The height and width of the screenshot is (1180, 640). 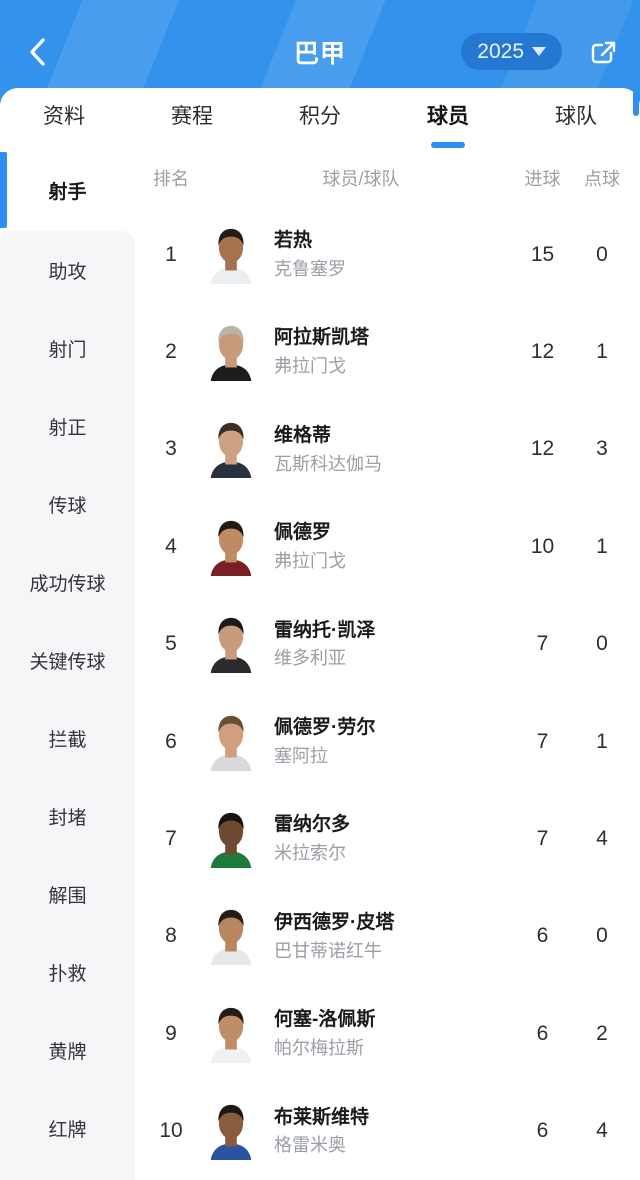 I want to click on table-row: 4 佩德罗 弗拉门戈 10 1, so click(x=387, y=546).